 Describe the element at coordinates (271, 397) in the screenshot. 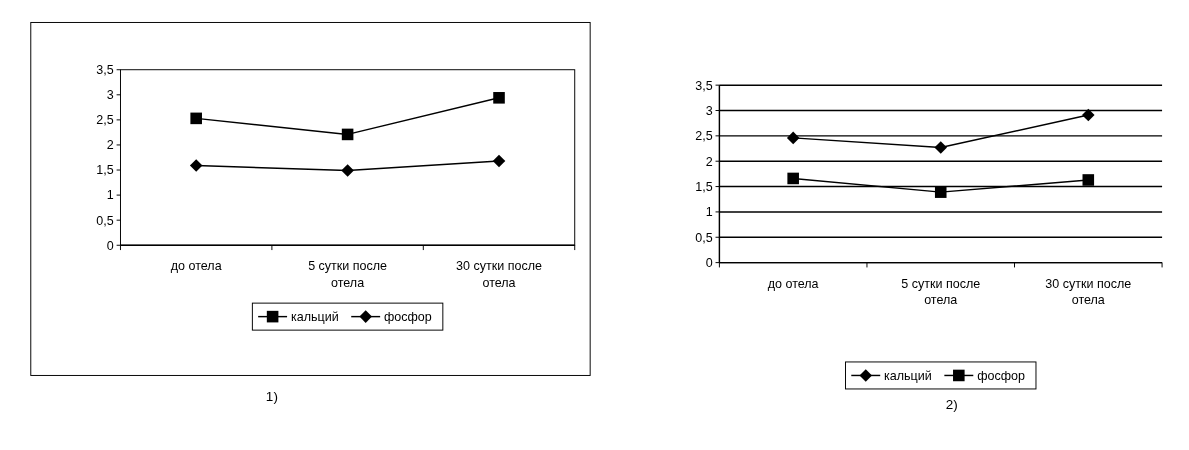

I see `text: 1)` at that location.